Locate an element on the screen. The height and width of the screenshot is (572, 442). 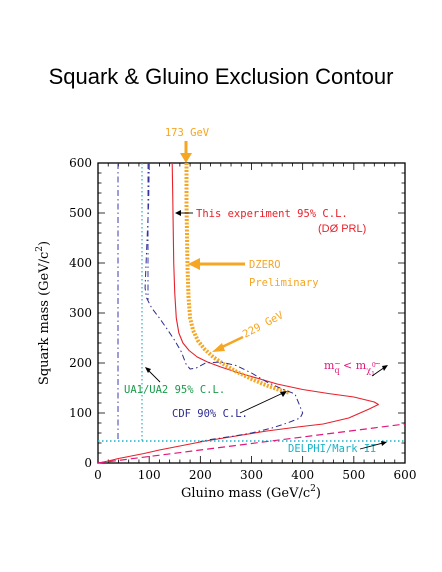
y-tick-label: 200 is located at coordinates (80, 363).